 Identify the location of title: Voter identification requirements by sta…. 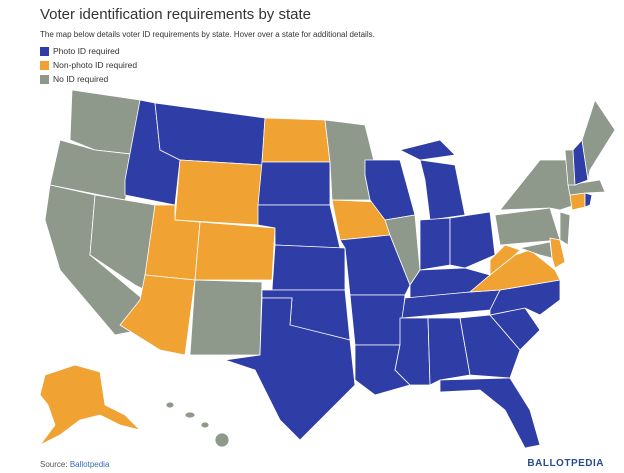
(175, 14).